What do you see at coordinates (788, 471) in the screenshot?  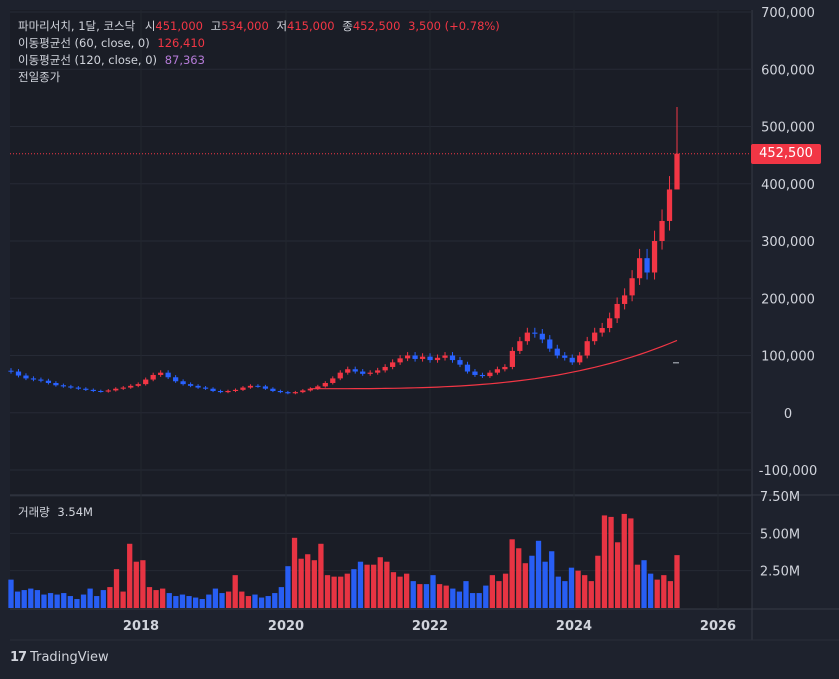 I see `price-axis-tick-label: -100,000` at bounding box center [788, 471].